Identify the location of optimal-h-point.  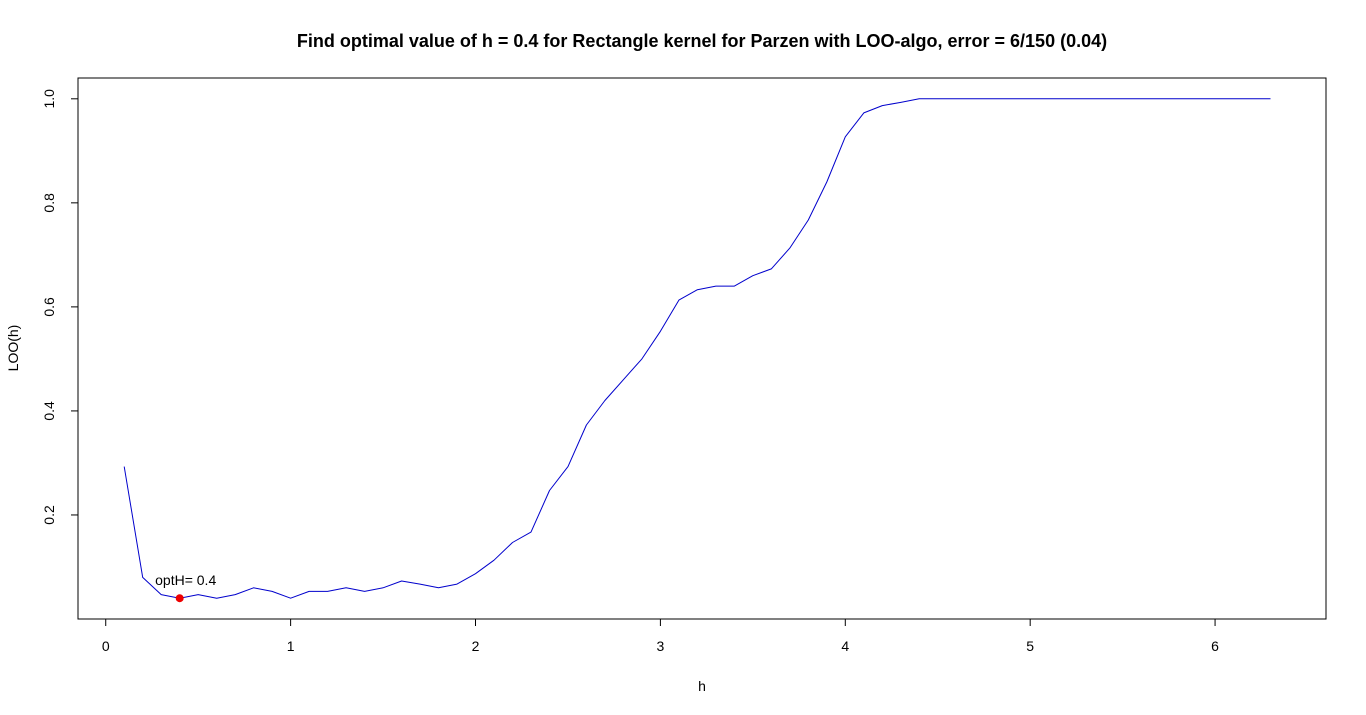
(179, 598).